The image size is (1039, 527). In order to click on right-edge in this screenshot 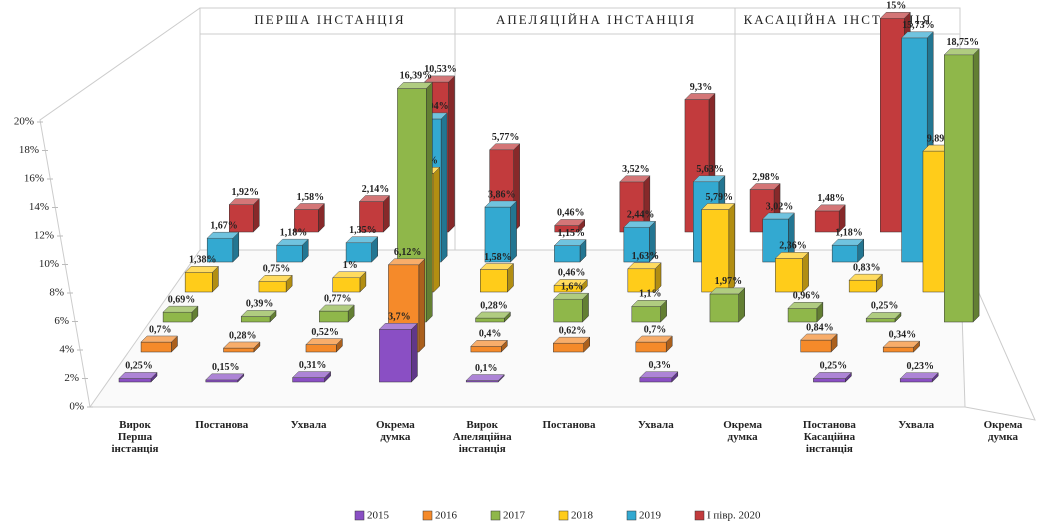, I will do `click(997, 335)`.